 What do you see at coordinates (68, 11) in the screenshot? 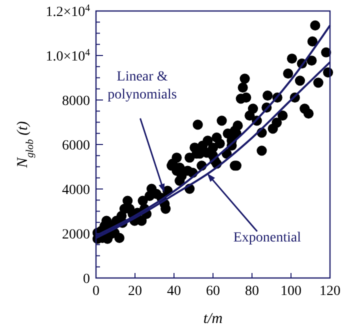
I see `y-tick-label: 1.2×10$^{4}$` at bounding box center [68, 11].